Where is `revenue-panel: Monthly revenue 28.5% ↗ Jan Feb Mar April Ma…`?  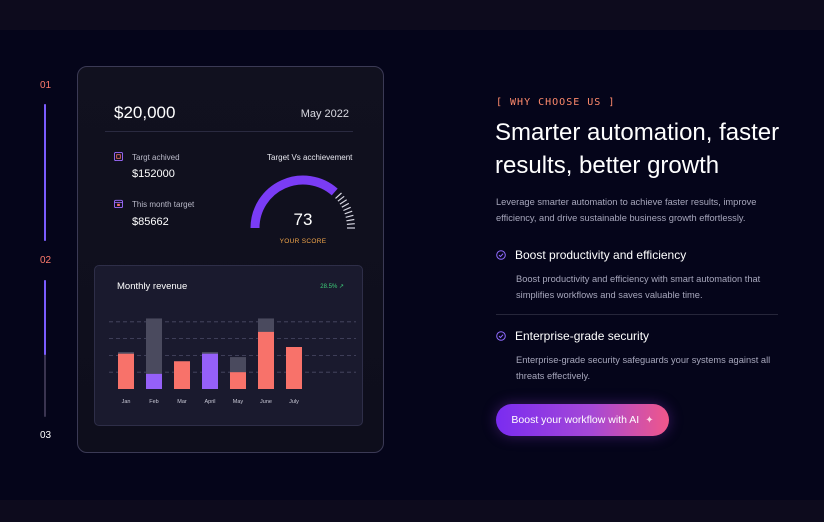
revenue-panel: Monthly revenue 28.5% ↗ Jan Feb Mar April Ma… is located at coordinates (228, 345).